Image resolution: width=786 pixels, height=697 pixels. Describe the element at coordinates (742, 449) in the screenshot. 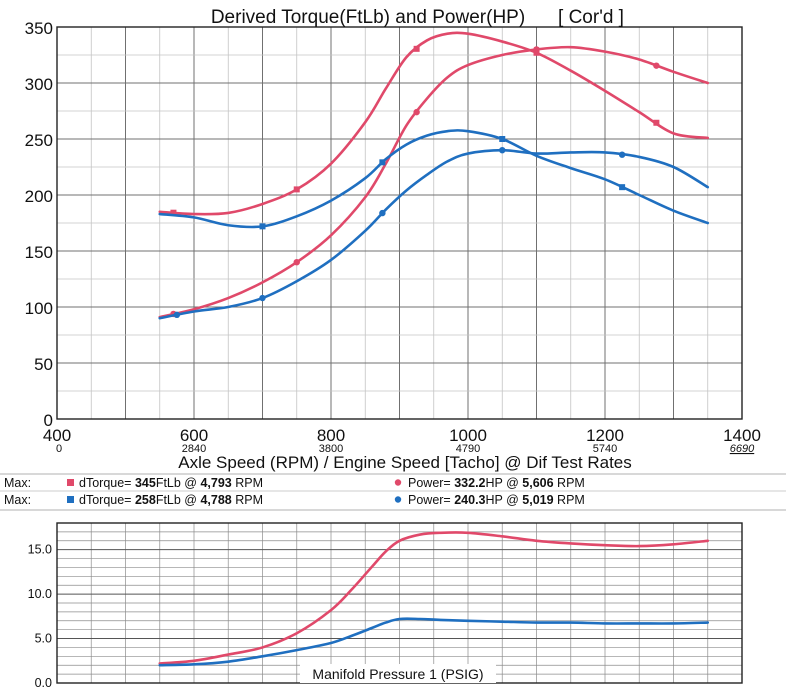

I see `engine-rpm-tick-label: 6690` at that location.